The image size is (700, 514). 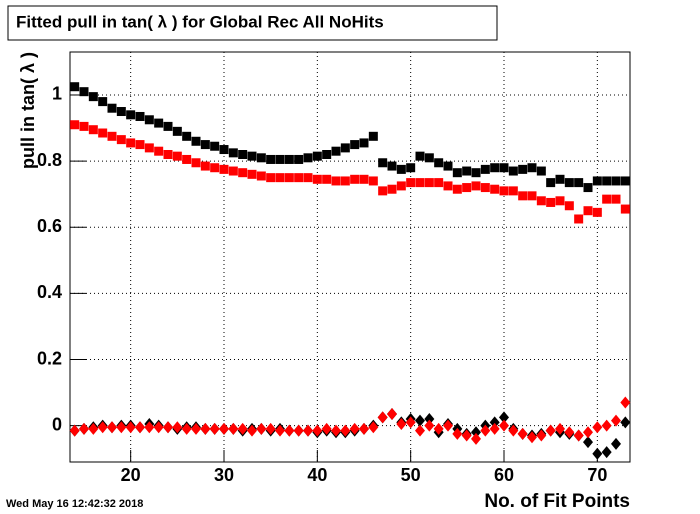 What do you see at coordinates (131, 475) in the screenshot?
I see `x-tick-label: 20` at bounding box center [131, 475].